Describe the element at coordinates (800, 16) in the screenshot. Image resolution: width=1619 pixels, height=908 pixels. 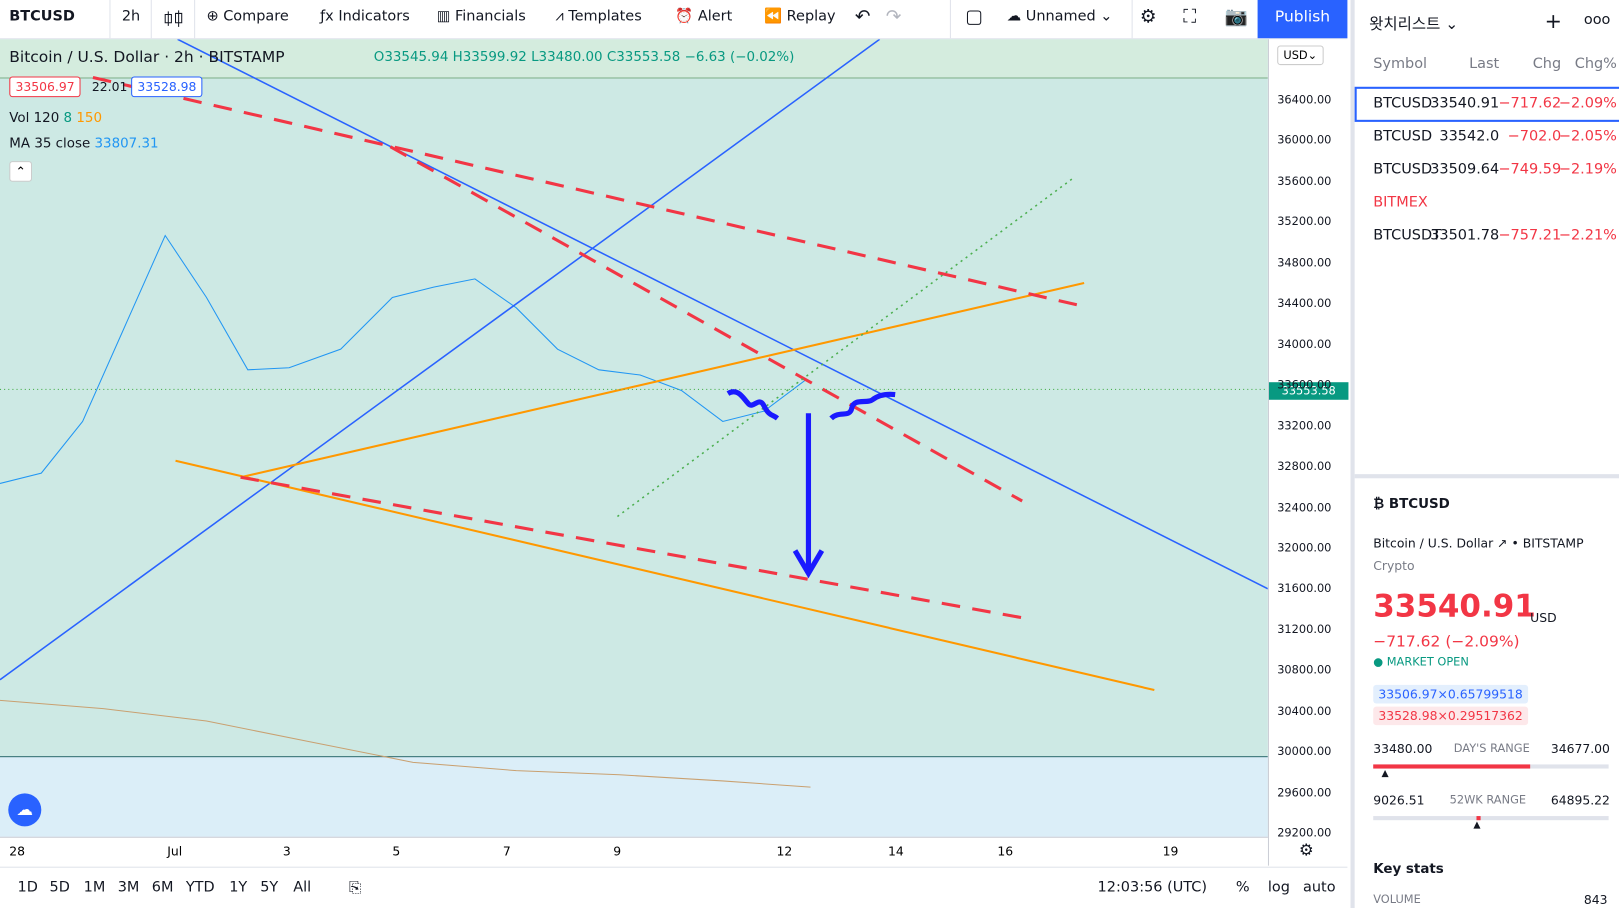
I see `replay-button: ⏪ Replay` at that location.